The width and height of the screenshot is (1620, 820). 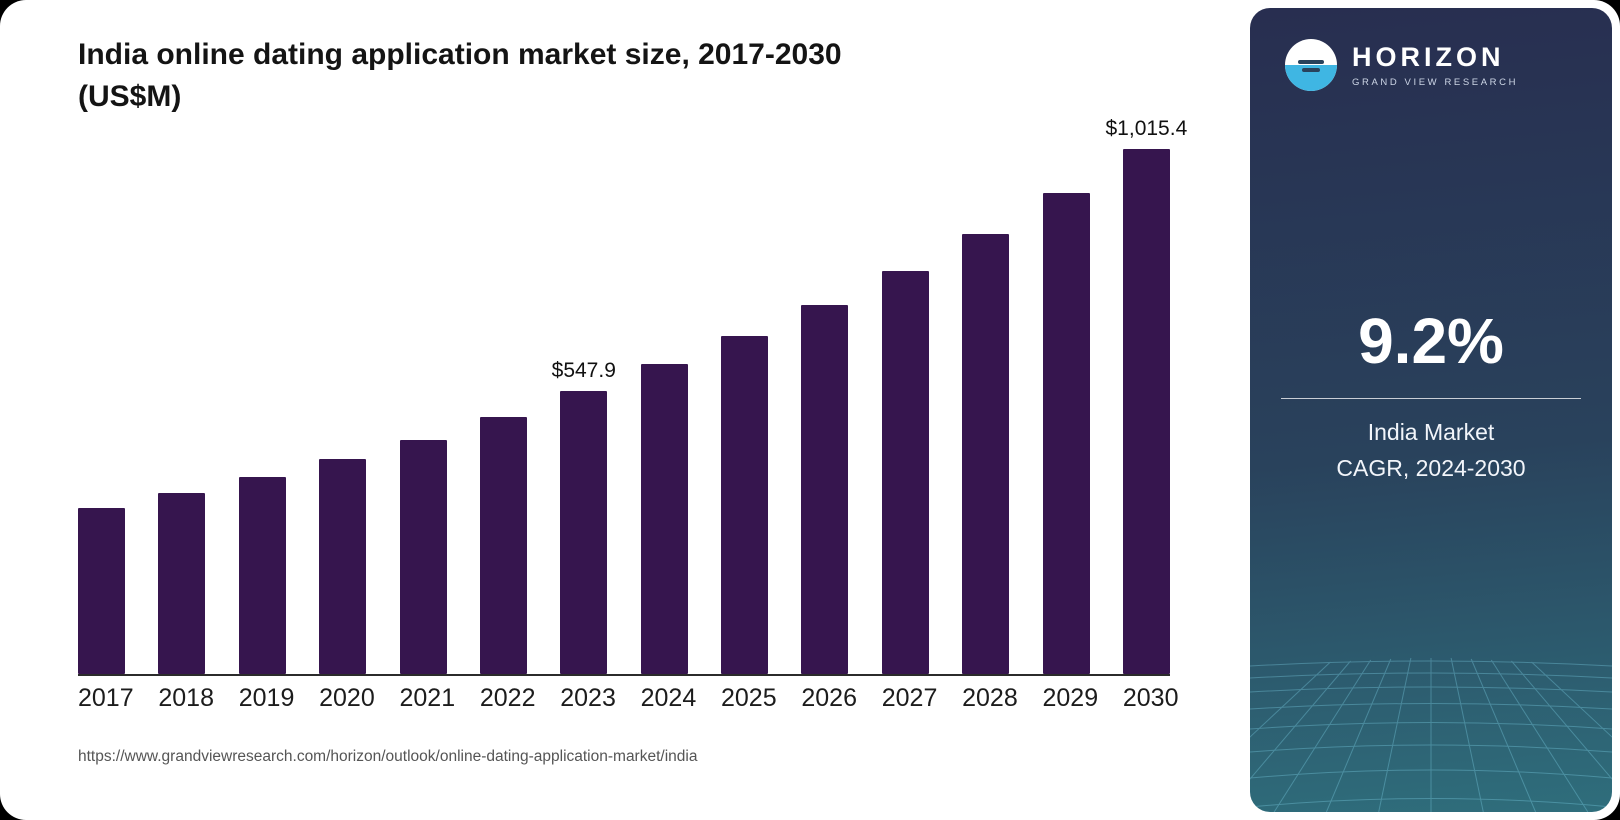 I want to click on stat-label: India Market CAGR, 2024-2030, so click(x=1431, y=450).